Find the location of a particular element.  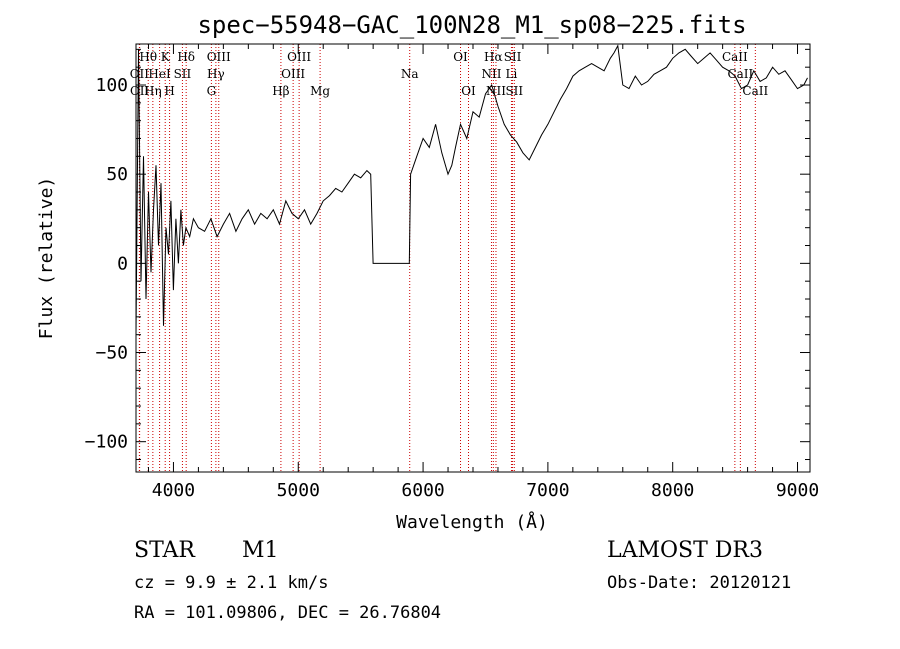

emission-line-label: Hδ is located at coordinates (186, 57).